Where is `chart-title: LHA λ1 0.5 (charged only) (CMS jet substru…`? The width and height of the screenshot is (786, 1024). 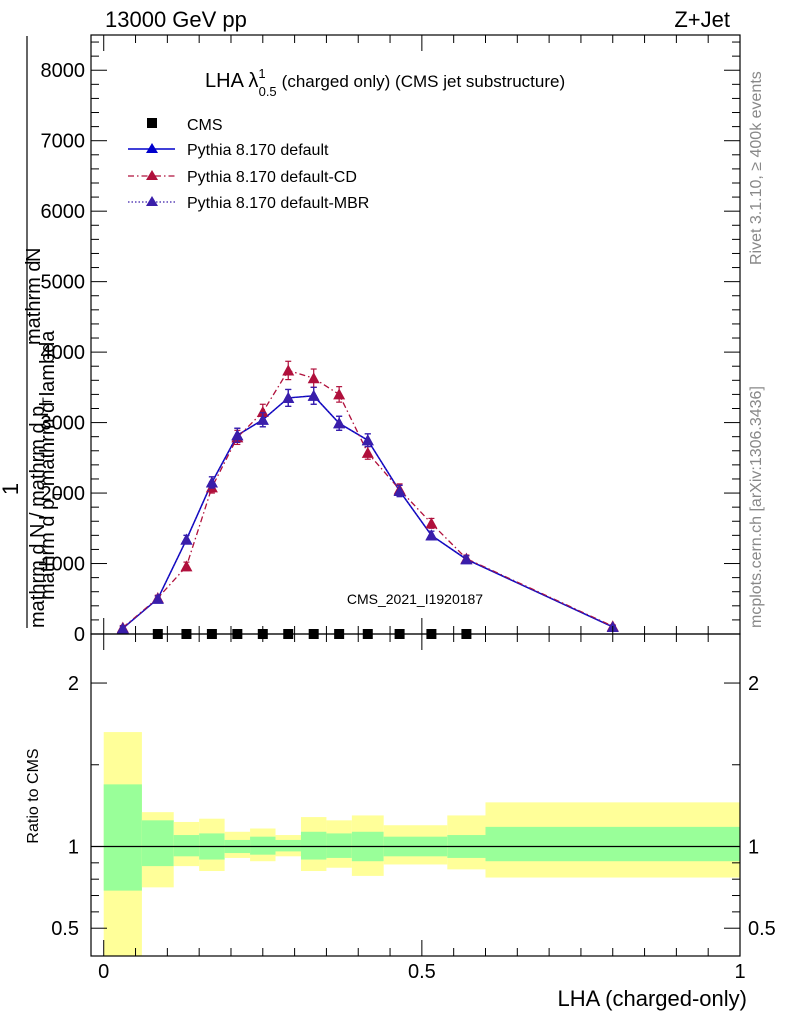 chart-title: LHA λ1 0.5 (charged only) (CMS jet substru… is located at coordinates (385, 82).